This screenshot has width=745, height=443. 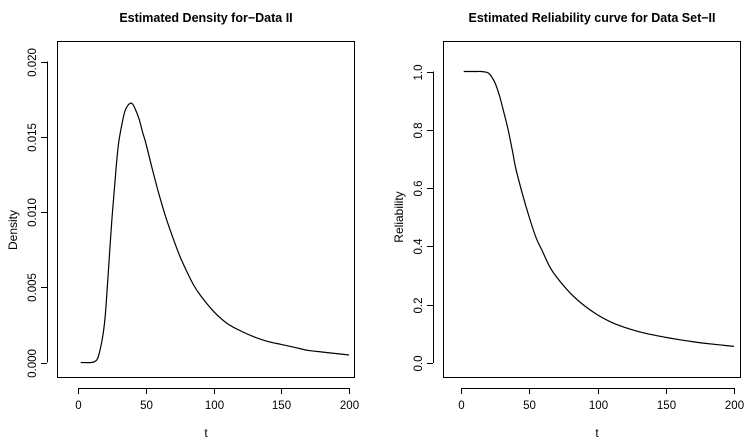 What do you see at coordinates (349, 406) in the screenshot?
I see `density-plot-x-tick-label: 200` at bounding box center [349, 406].